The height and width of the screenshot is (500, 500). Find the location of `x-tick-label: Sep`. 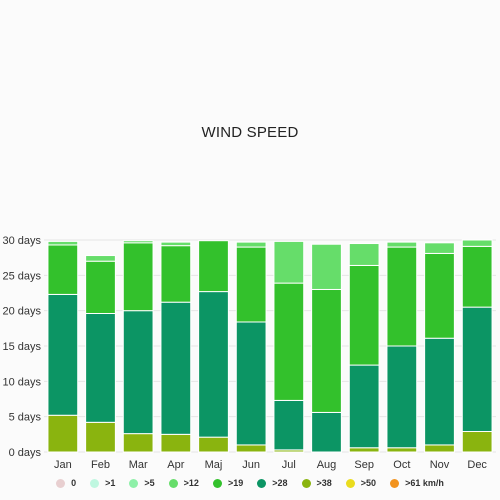

x-tick-label: Sep is located at coordinates (364, 465).